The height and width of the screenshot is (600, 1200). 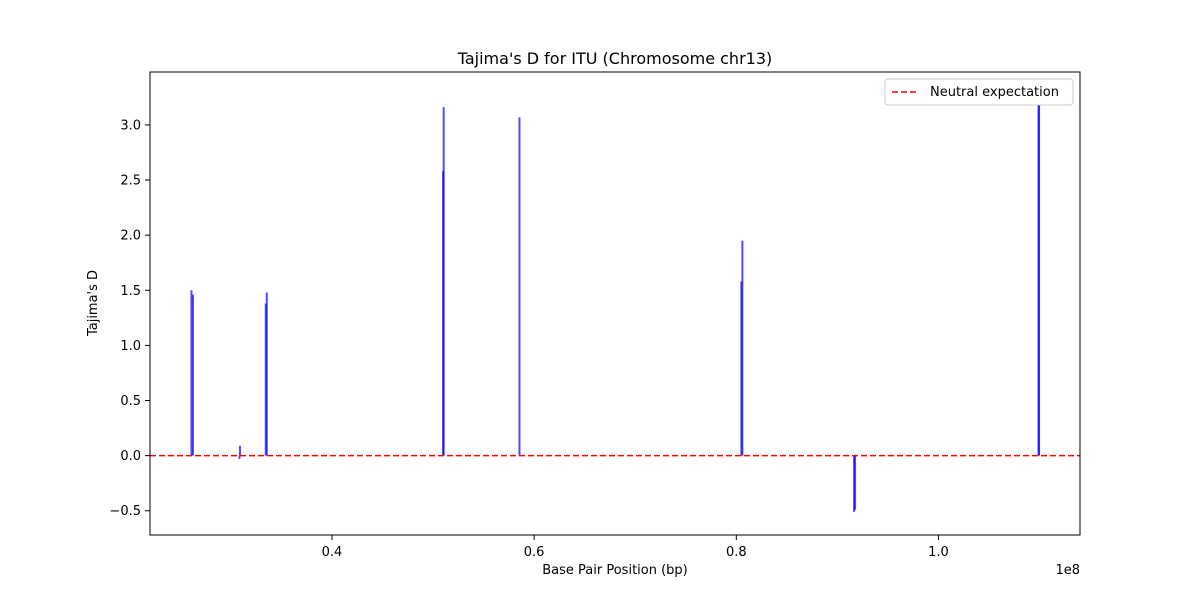 What do you see at coordinates (130, 125) in the screenshot?
I see `y-tick-label-7: 3.0` at bounding box center [130, 125].